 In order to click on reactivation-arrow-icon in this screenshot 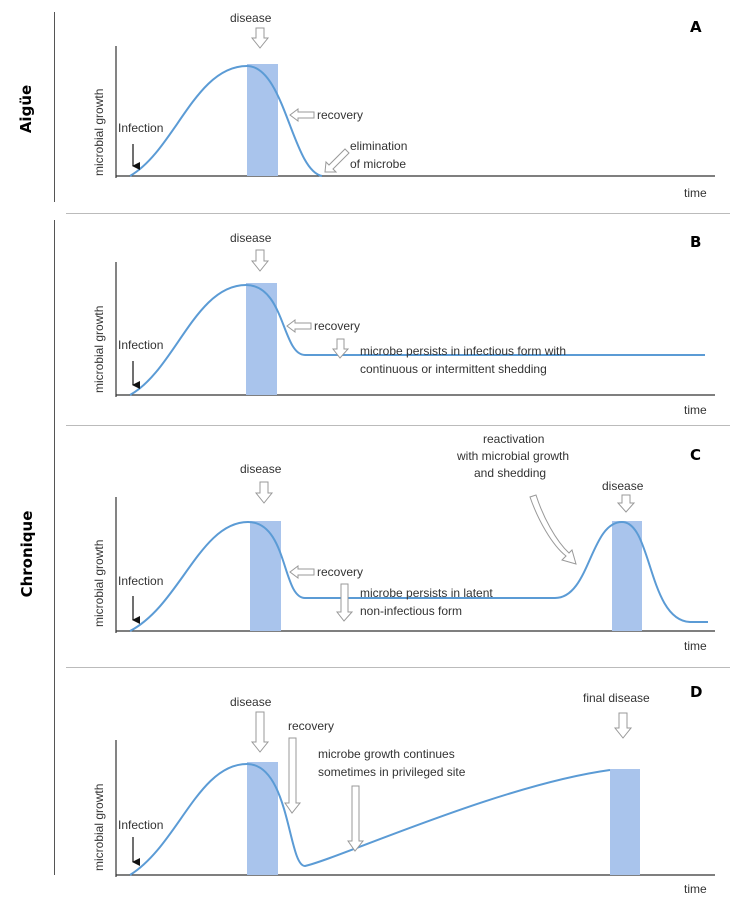, I will do `click(553, 529)`.